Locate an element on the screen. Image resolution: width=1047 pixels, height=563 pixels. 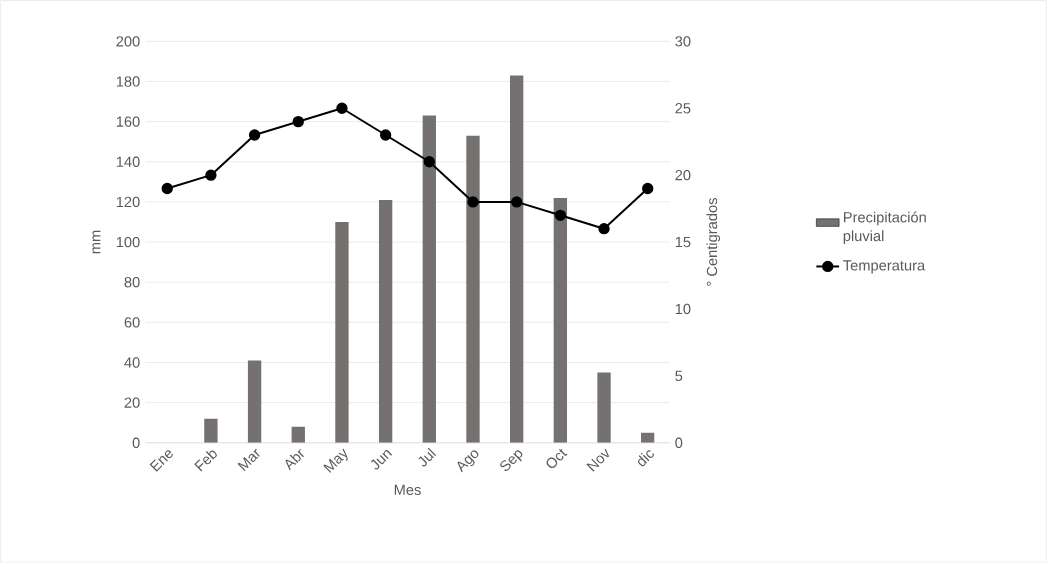
x-axis-title: Mes is located at coordinates (407, 490).